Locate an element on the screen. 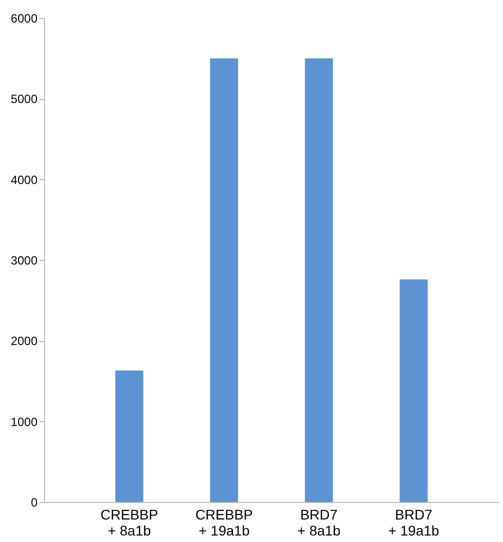 Image resolution: width=503 pixels, height=542 pixels. y-tick-label: 4000 is located at coordinates (24, 179).